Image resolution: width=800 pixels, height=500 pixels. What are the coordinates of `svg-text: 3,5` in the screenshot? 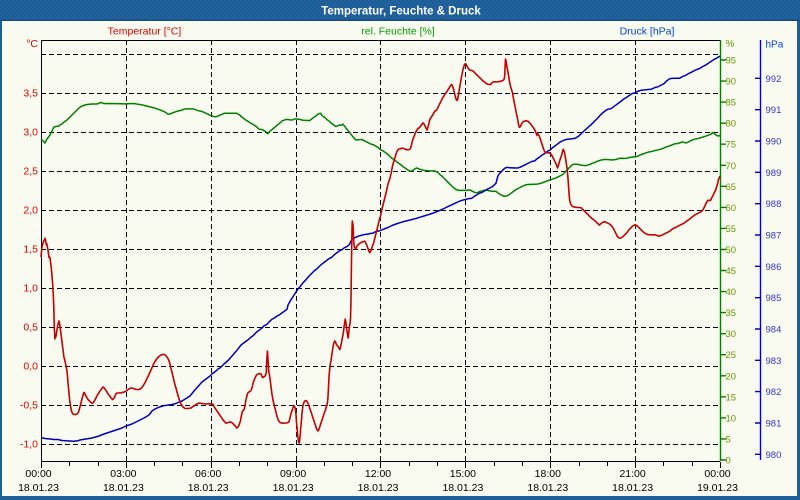 It's located at (30, 94).